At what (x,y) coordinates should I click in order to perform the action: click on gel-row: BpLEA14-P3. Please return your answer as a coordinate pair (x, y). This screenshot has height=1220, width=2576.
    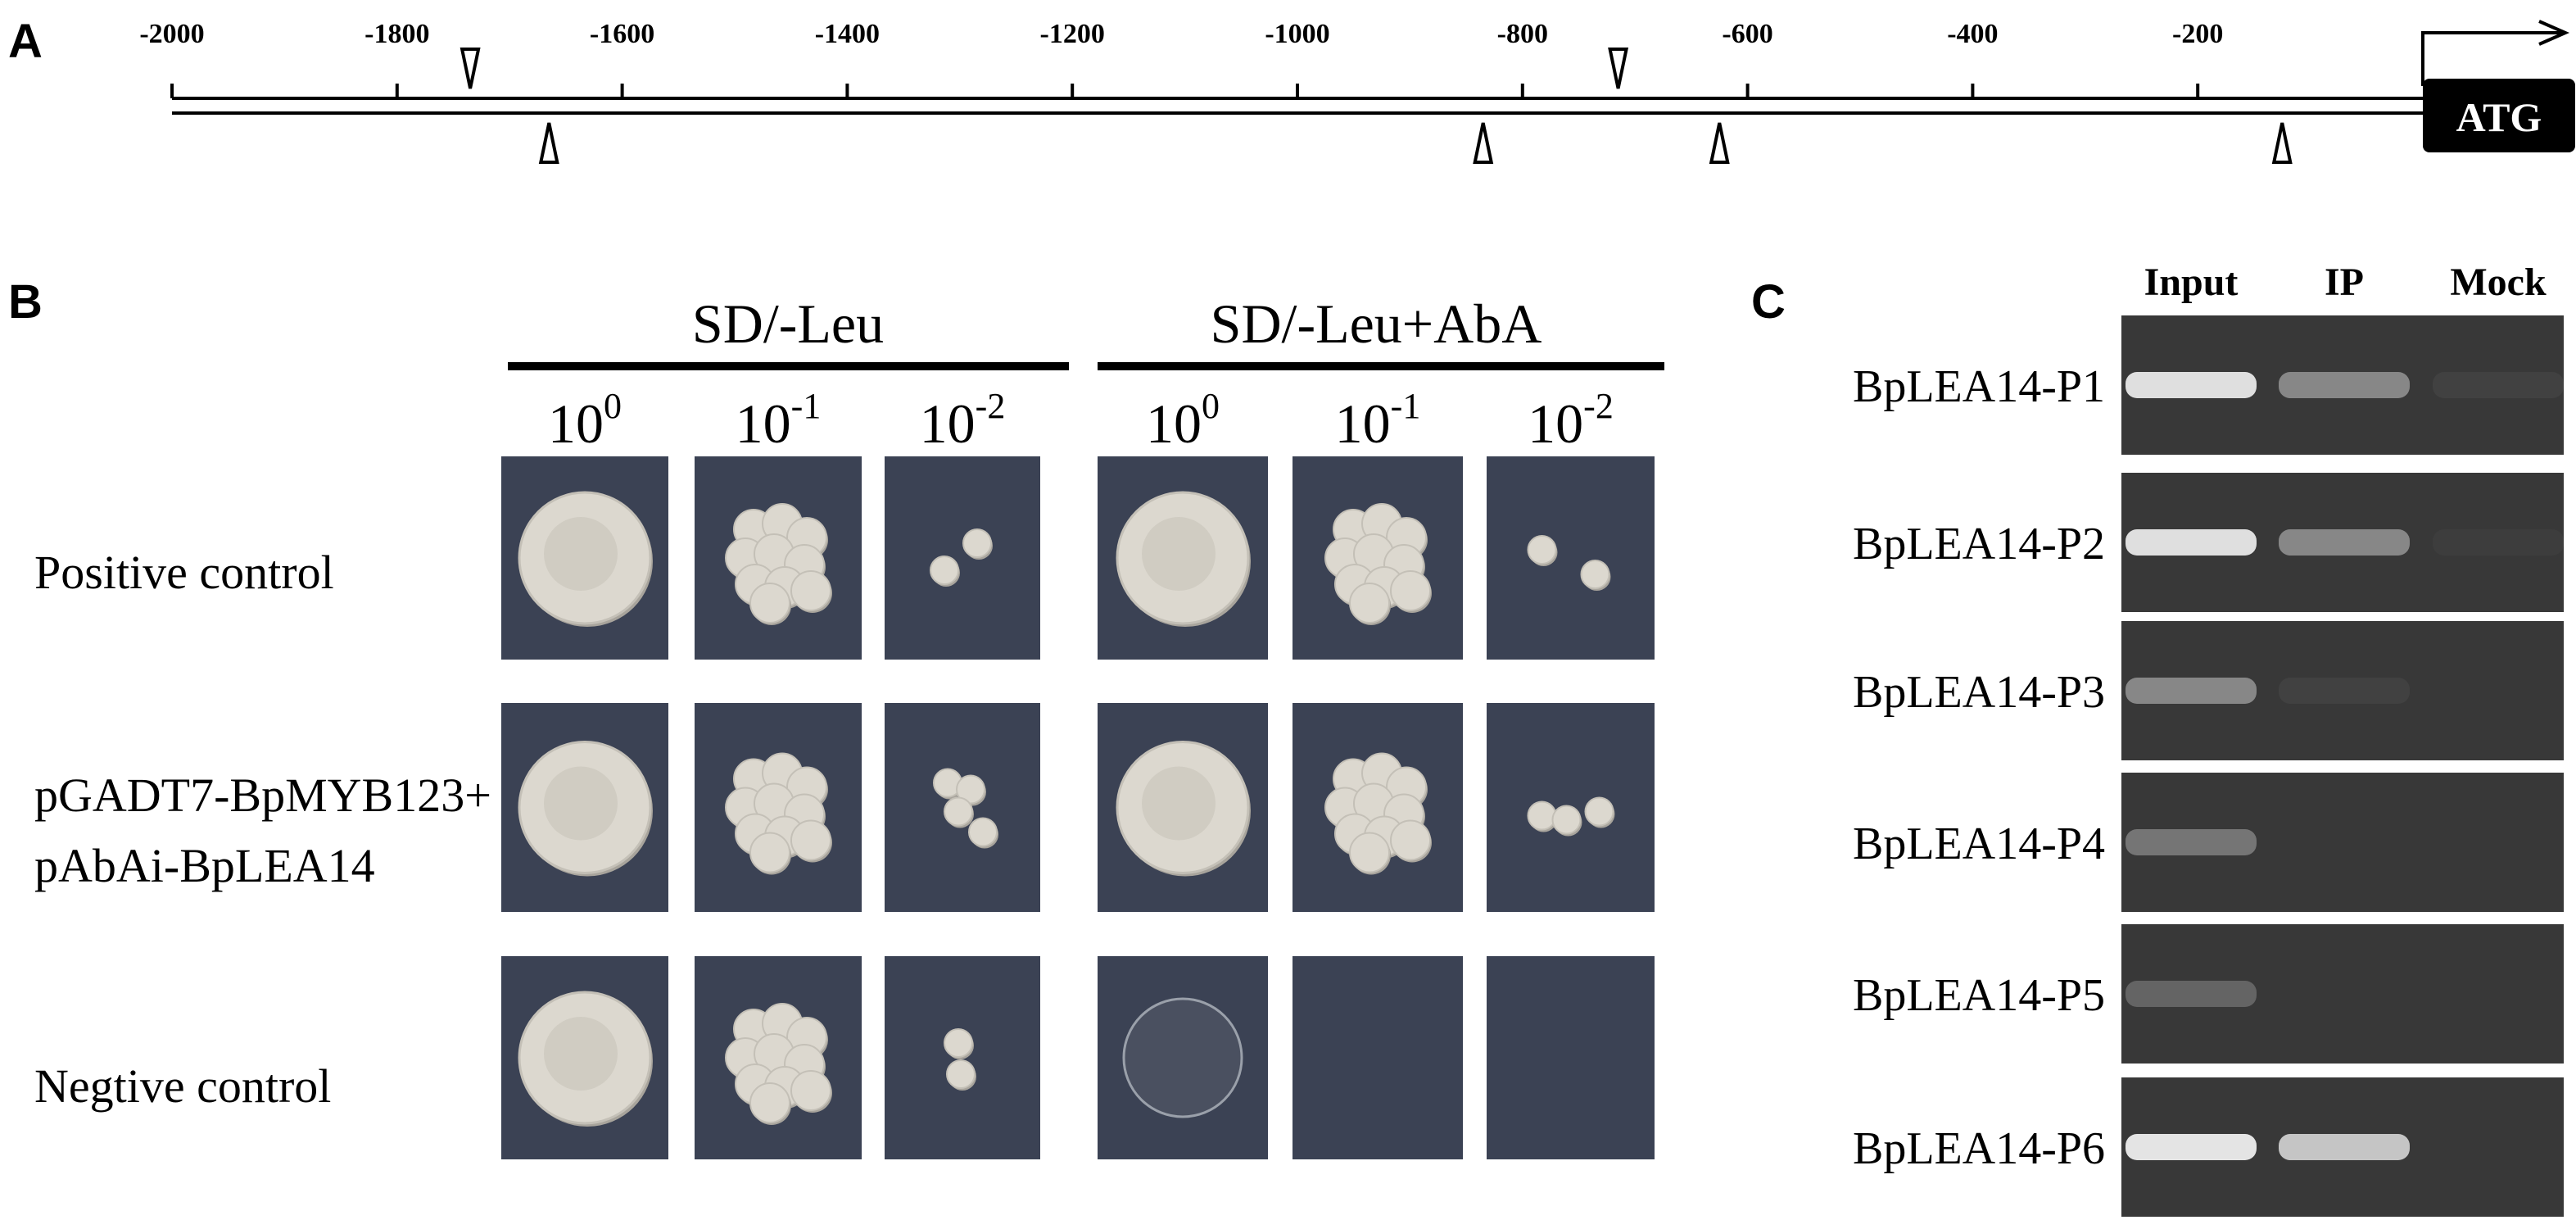
    Looking at the image, I should click on (2208, 690).